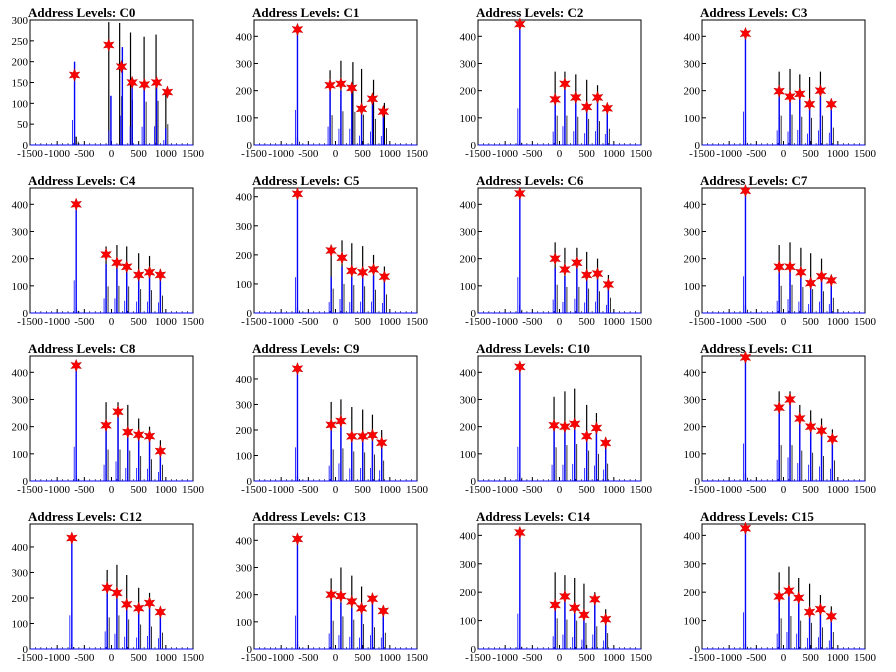  Describe the element at coordinates (692, 119) in the screenshot. I see `y-tick-label: 100` at that location.